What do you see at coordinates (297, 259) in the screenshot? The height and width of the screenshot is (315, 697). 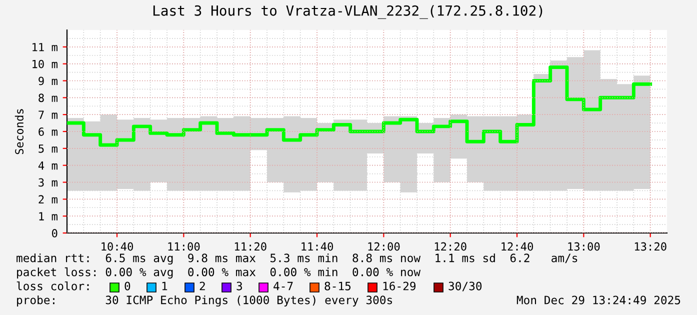 I see `text: median rtt: 6.5 ms avg 9.8 ms max 5.3 ms min 8.8 ms now 1.1 ms sd 6.2 am/s` at bounding box center [297, 259].